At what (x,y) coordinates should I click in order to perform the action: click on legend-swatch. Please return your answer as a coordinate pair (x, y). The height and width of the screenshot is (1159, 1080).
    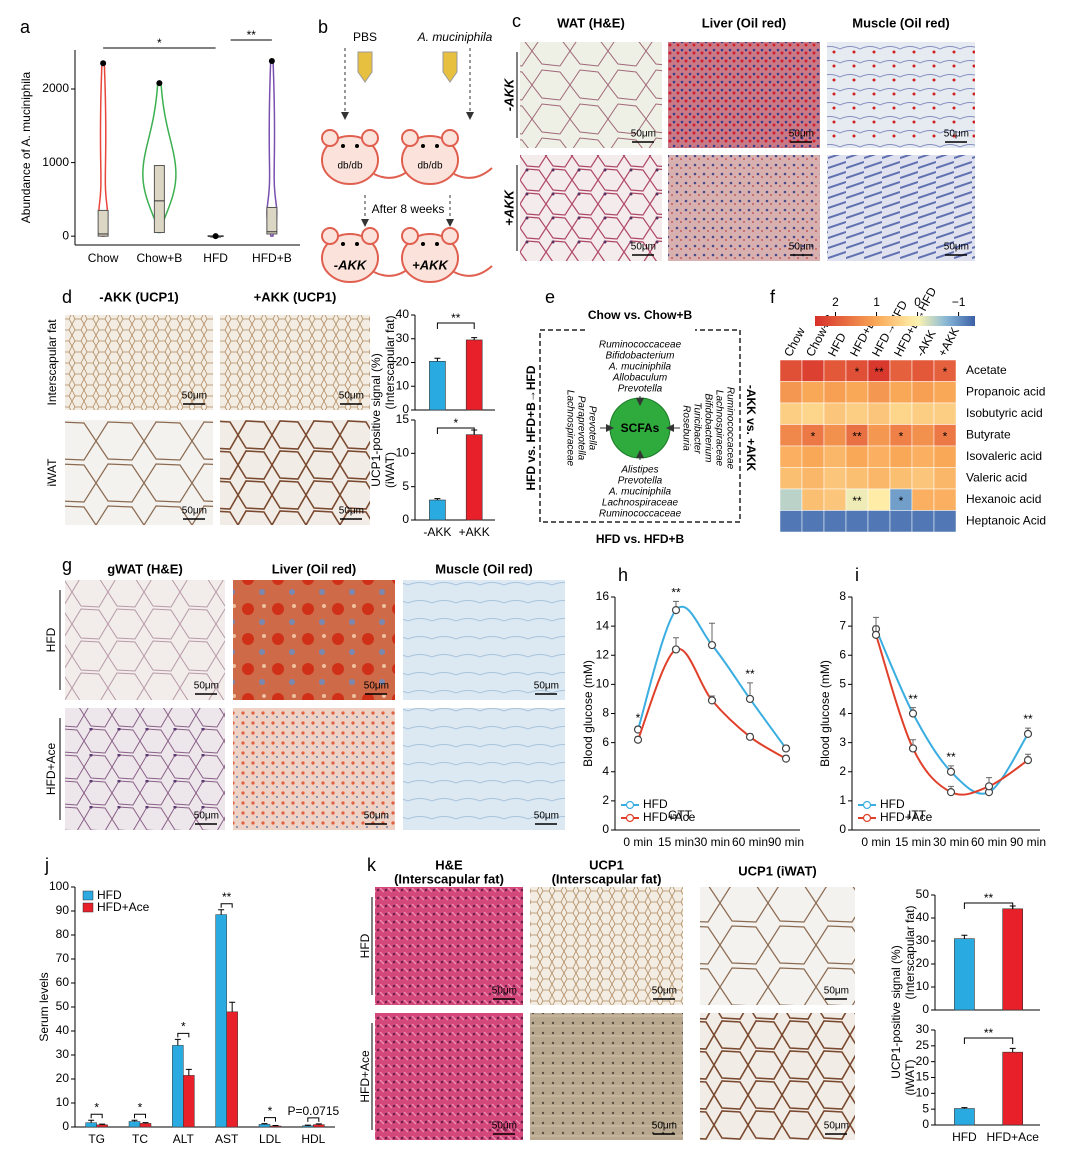
    Looking at the image, I should click on (88, 907).